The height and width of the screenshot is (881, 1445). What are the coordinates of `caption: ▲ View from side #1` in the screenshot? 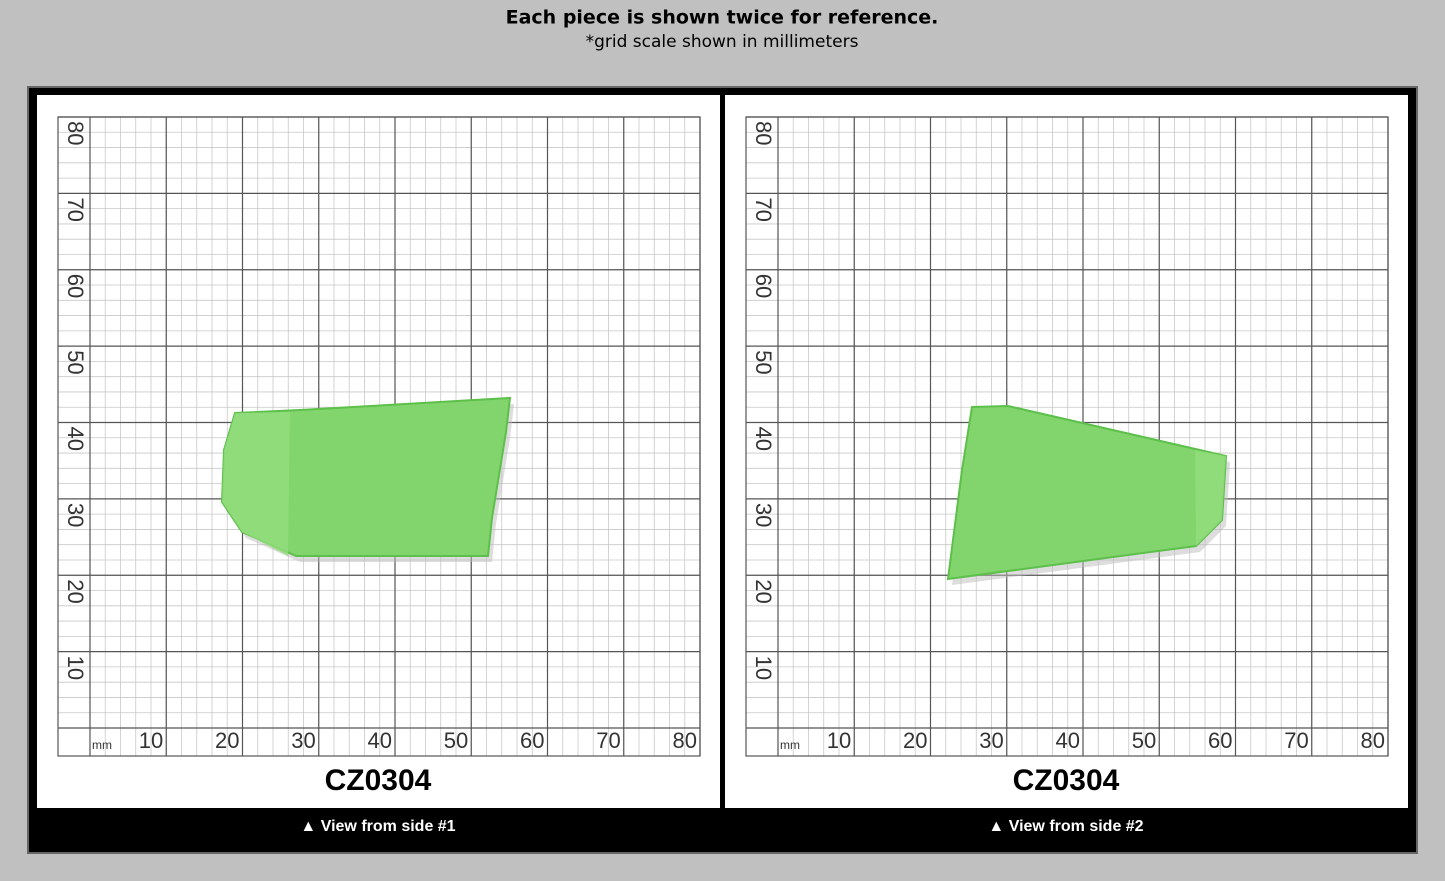 It's located at (377, 826).